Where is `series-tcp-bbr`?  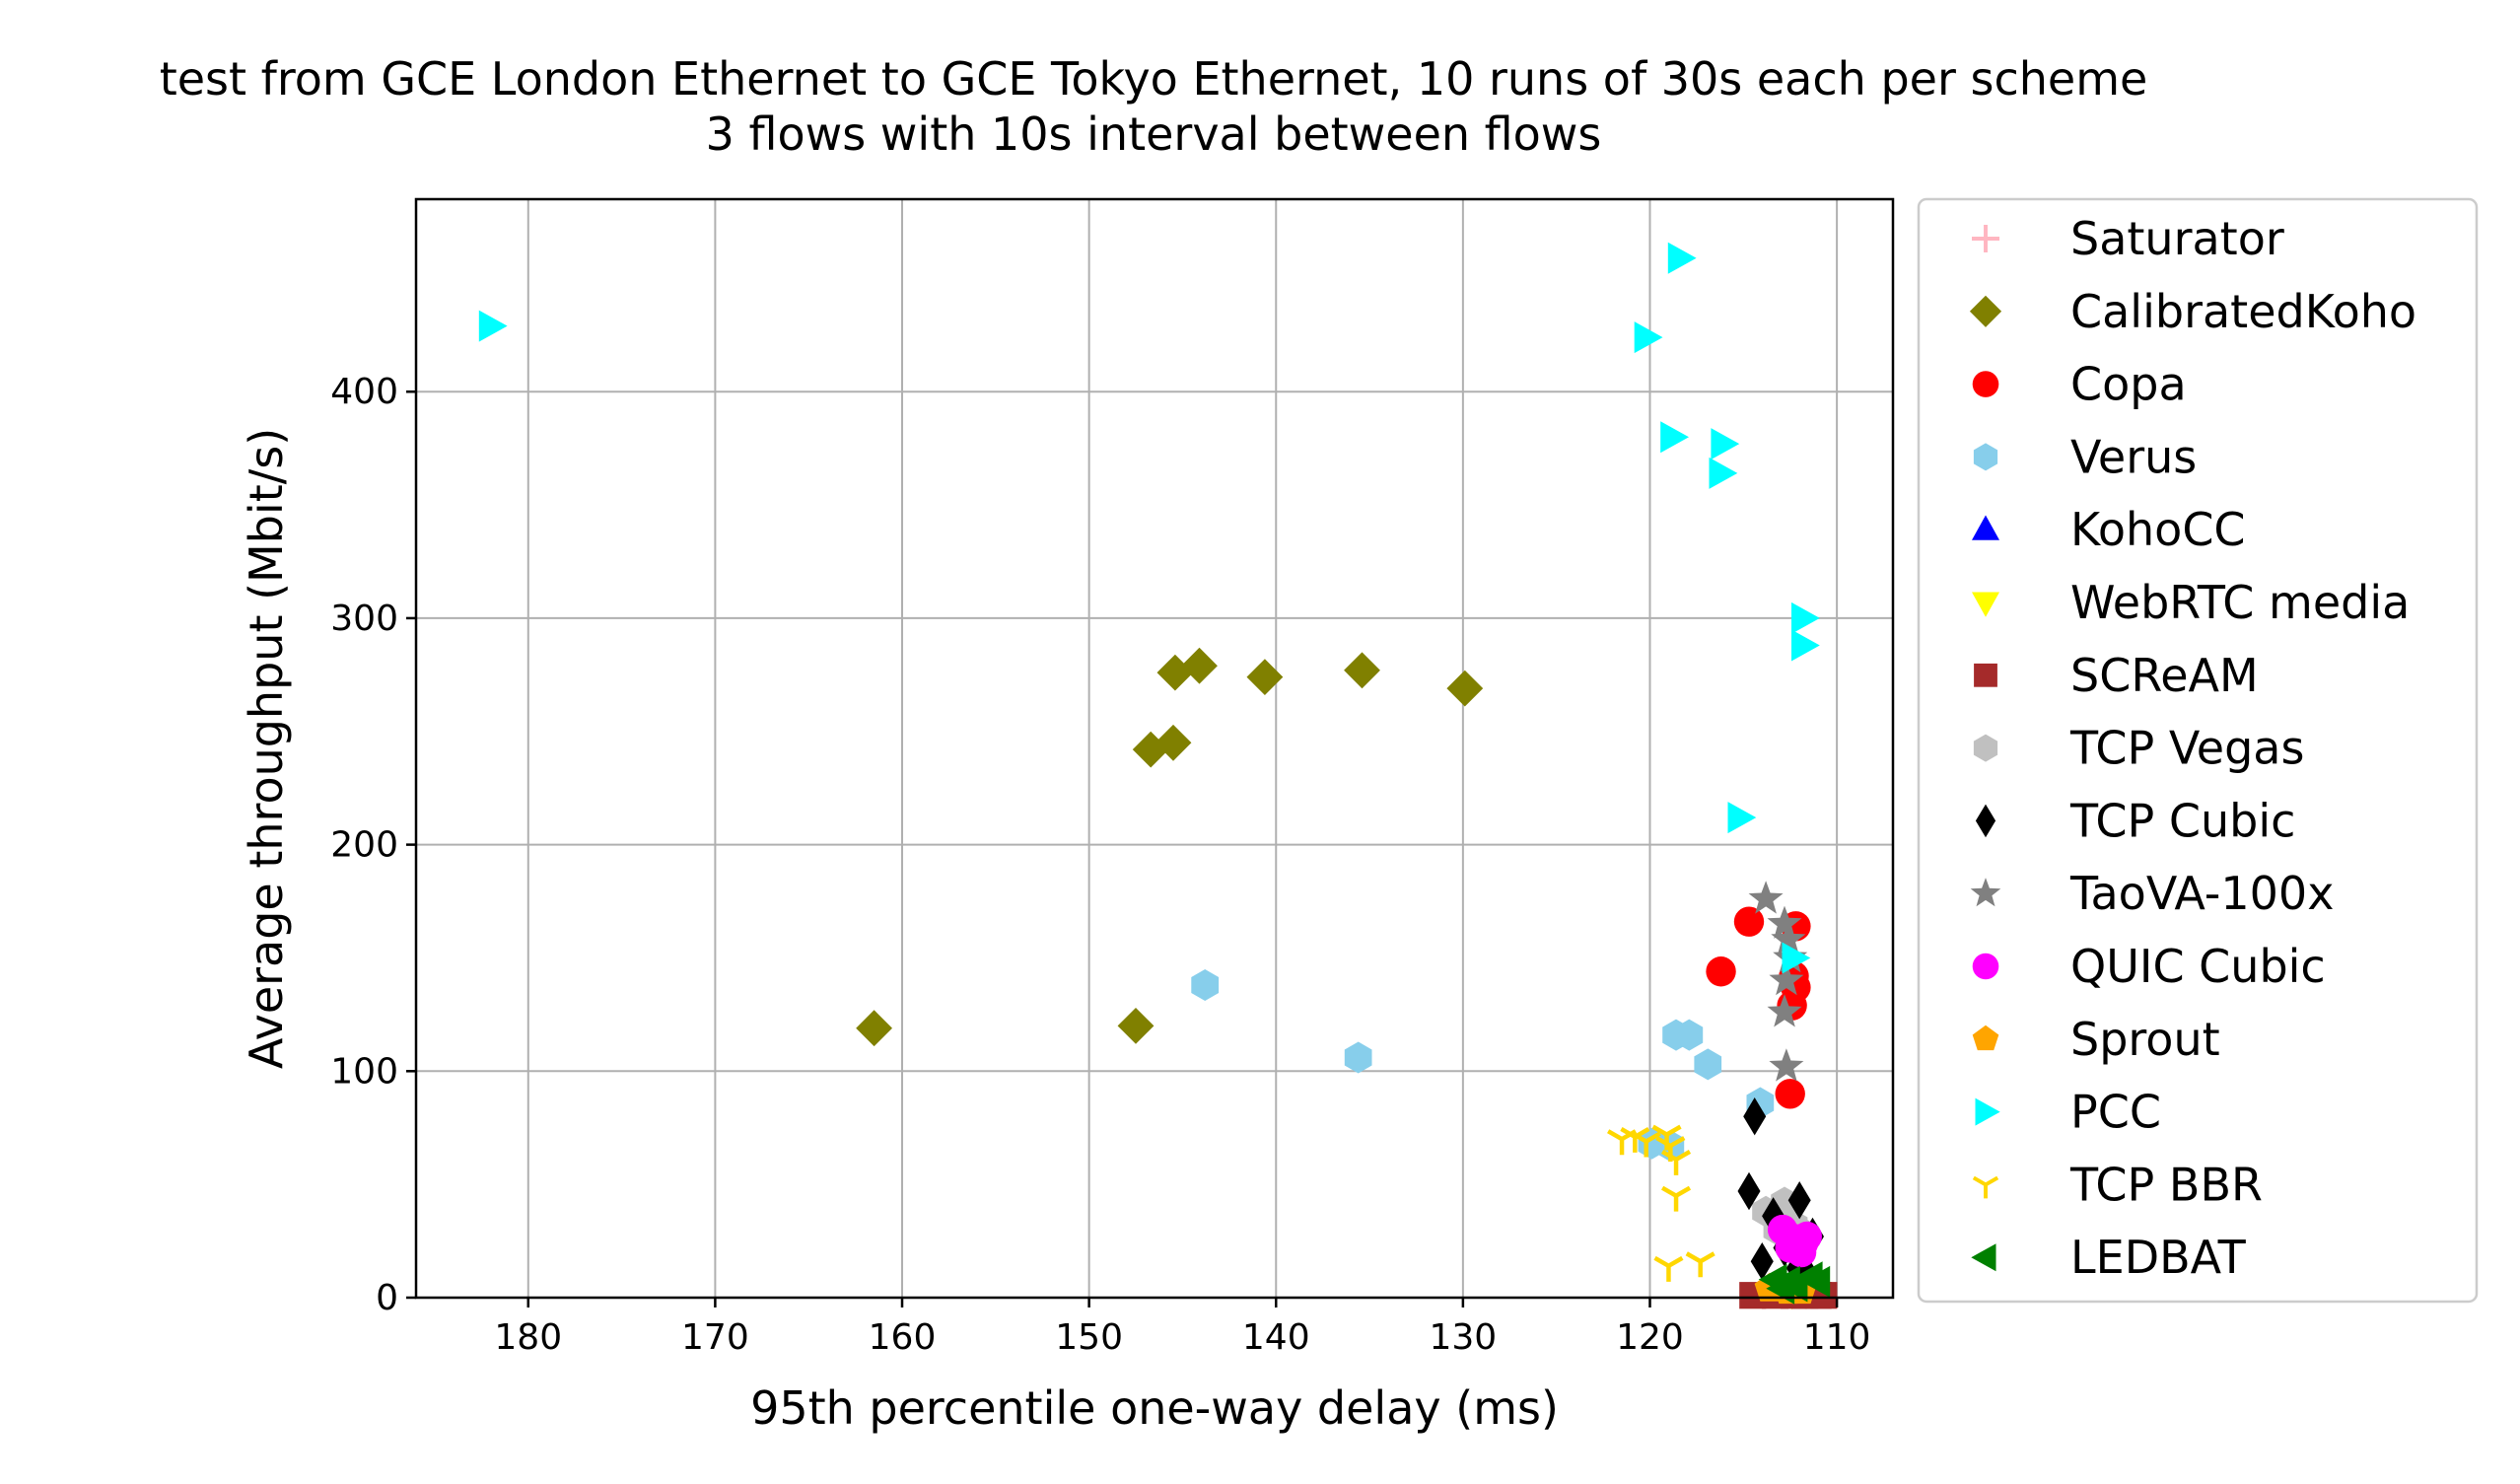
series-tcp-bbr is located at coordinates (1661, 1203).